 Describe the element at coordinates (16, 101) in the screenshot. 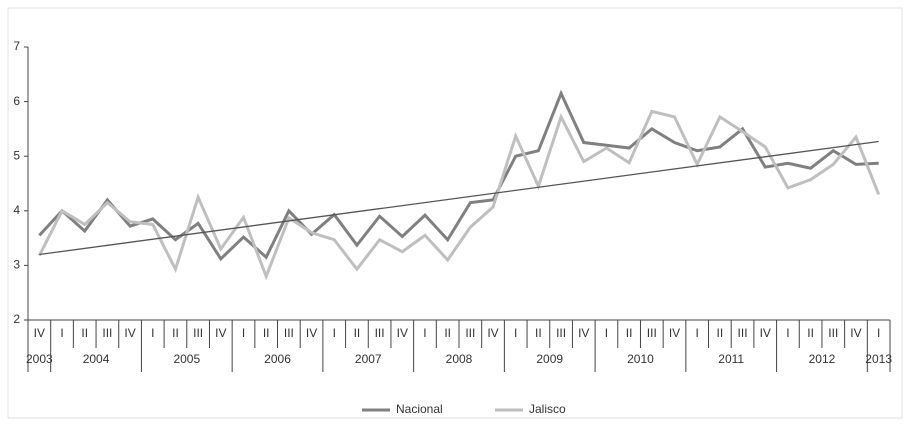

I see `y-tick-label: 6` at that location.